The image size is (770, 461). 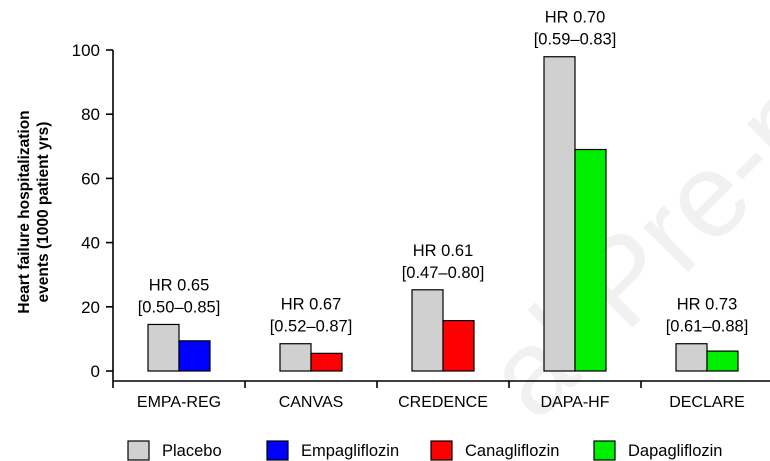 What do you see at coordinates (604, 450) in the screenshot?
I see `legend-swatch-dapagliflozin` at bounding box center [604, 450].